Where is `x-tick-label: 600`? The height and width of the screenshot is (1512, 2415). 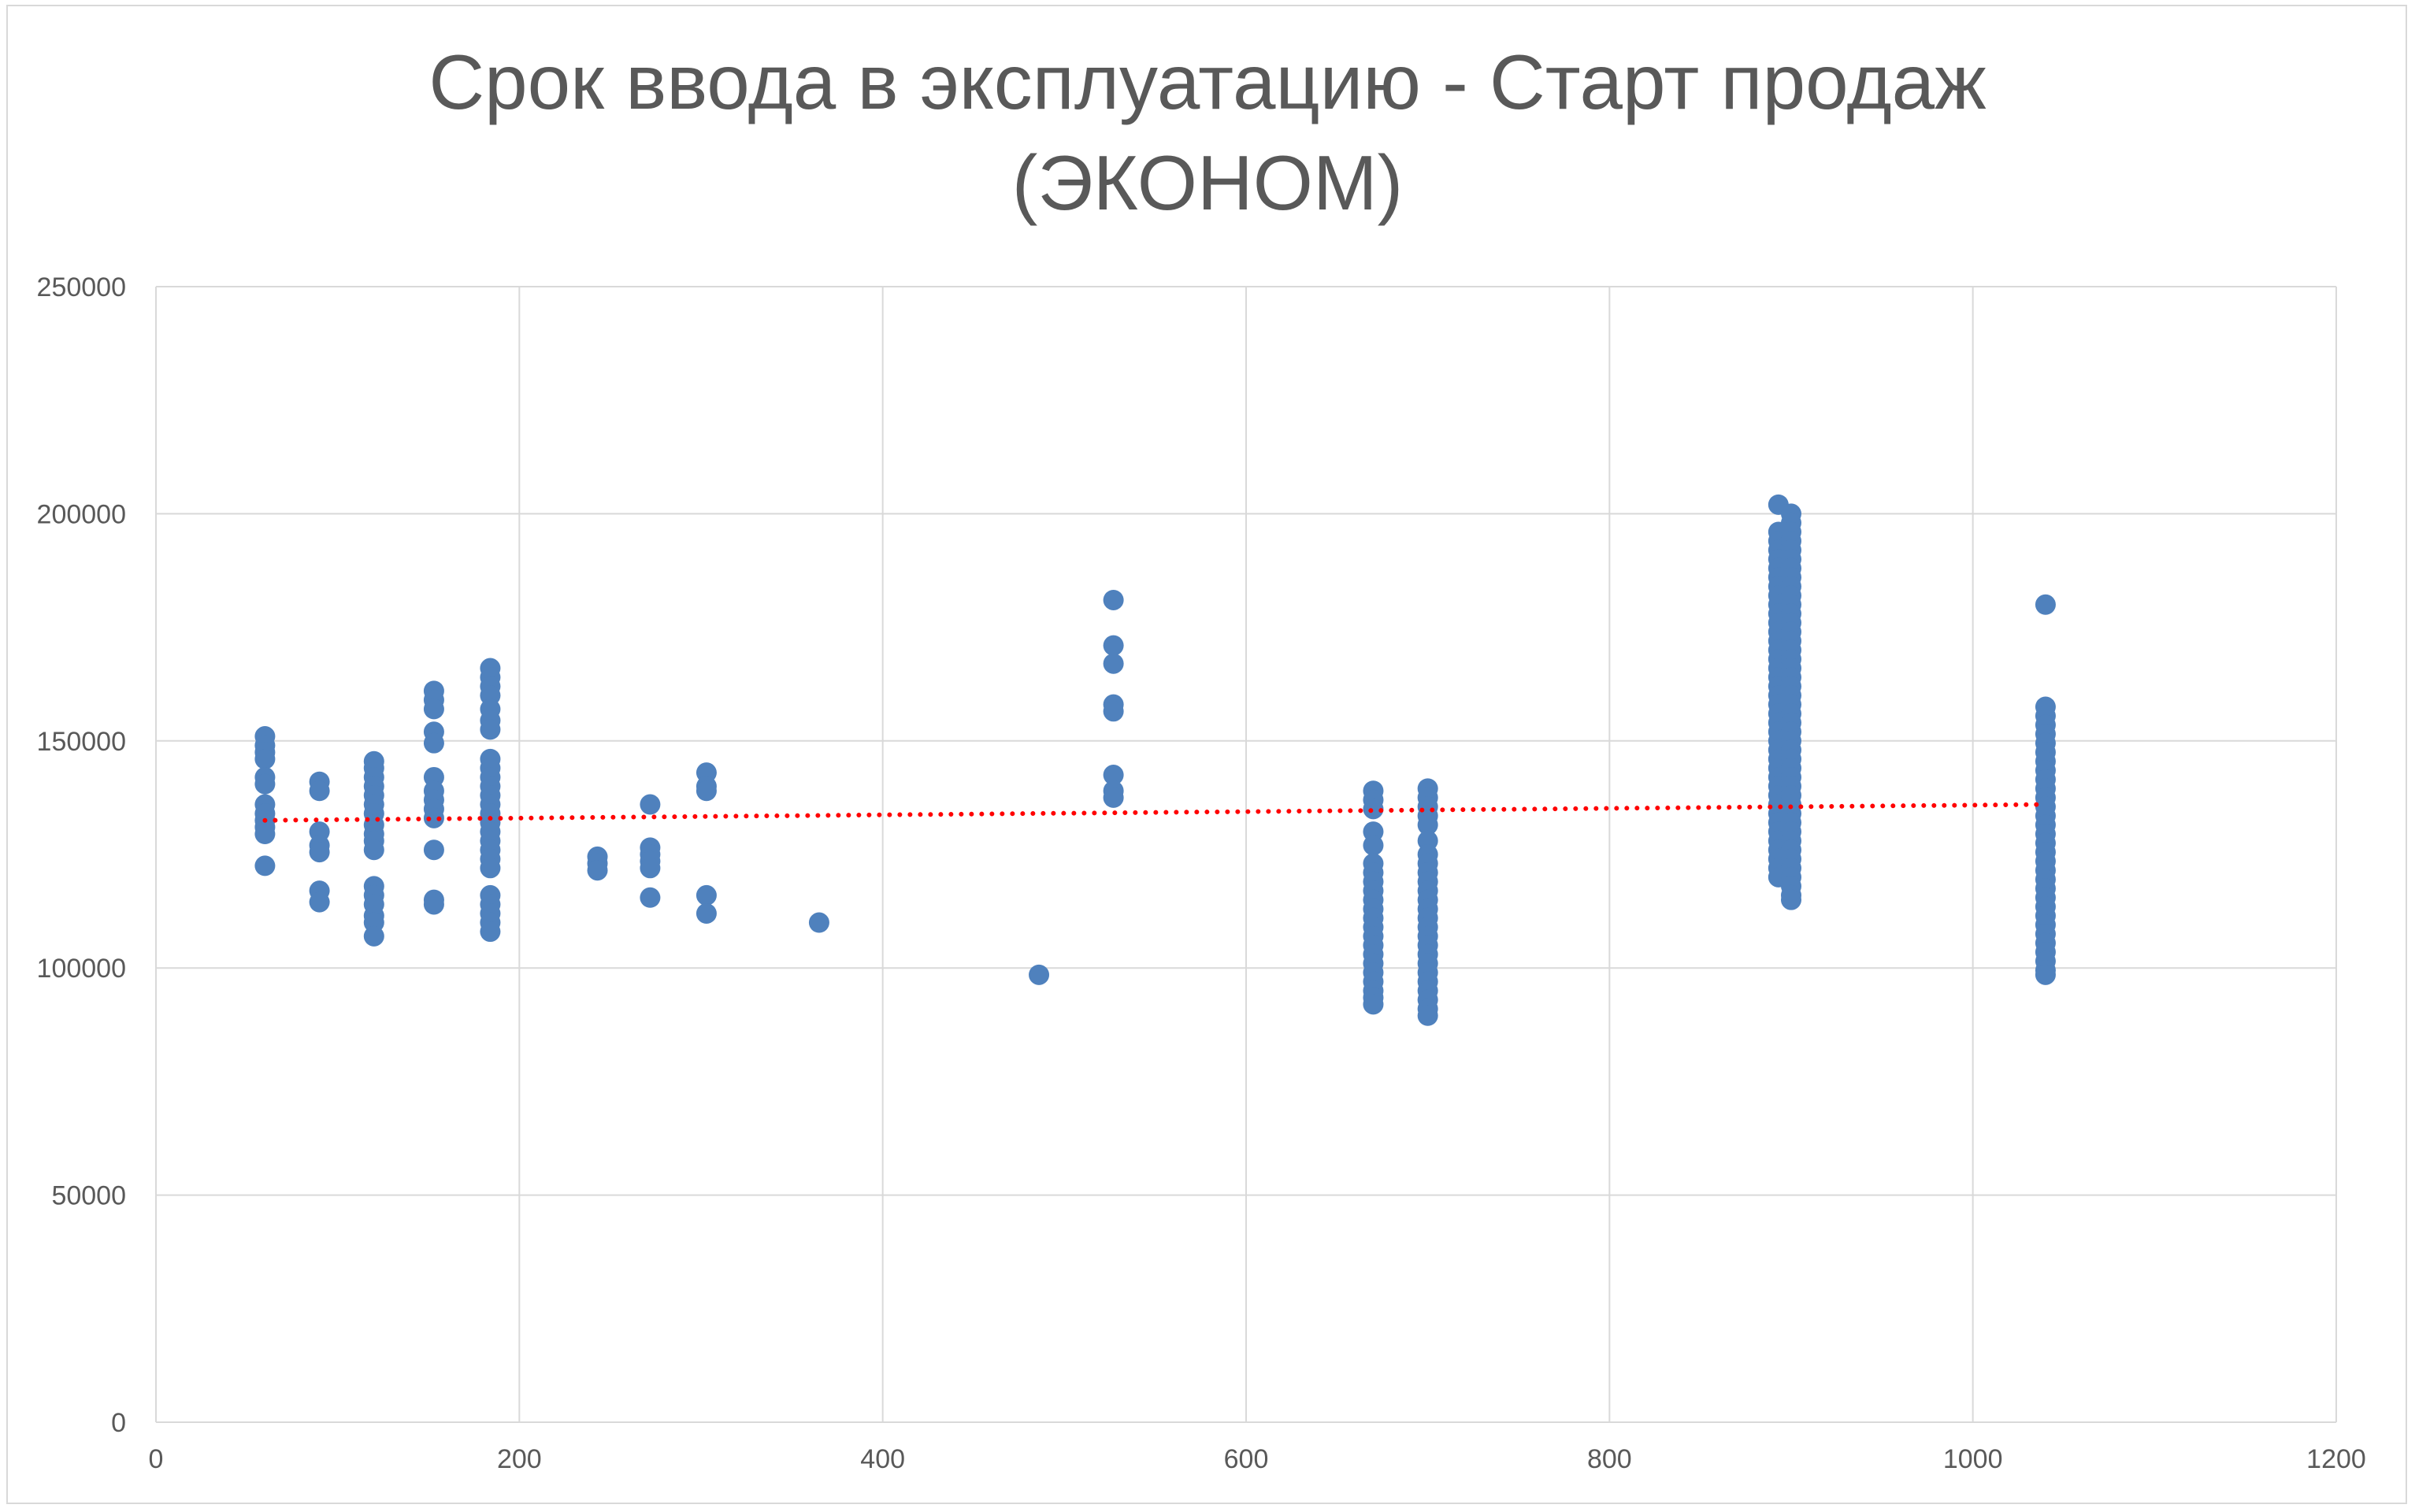
x-tick-label: 600 is located at coordinates (1246, 1459).